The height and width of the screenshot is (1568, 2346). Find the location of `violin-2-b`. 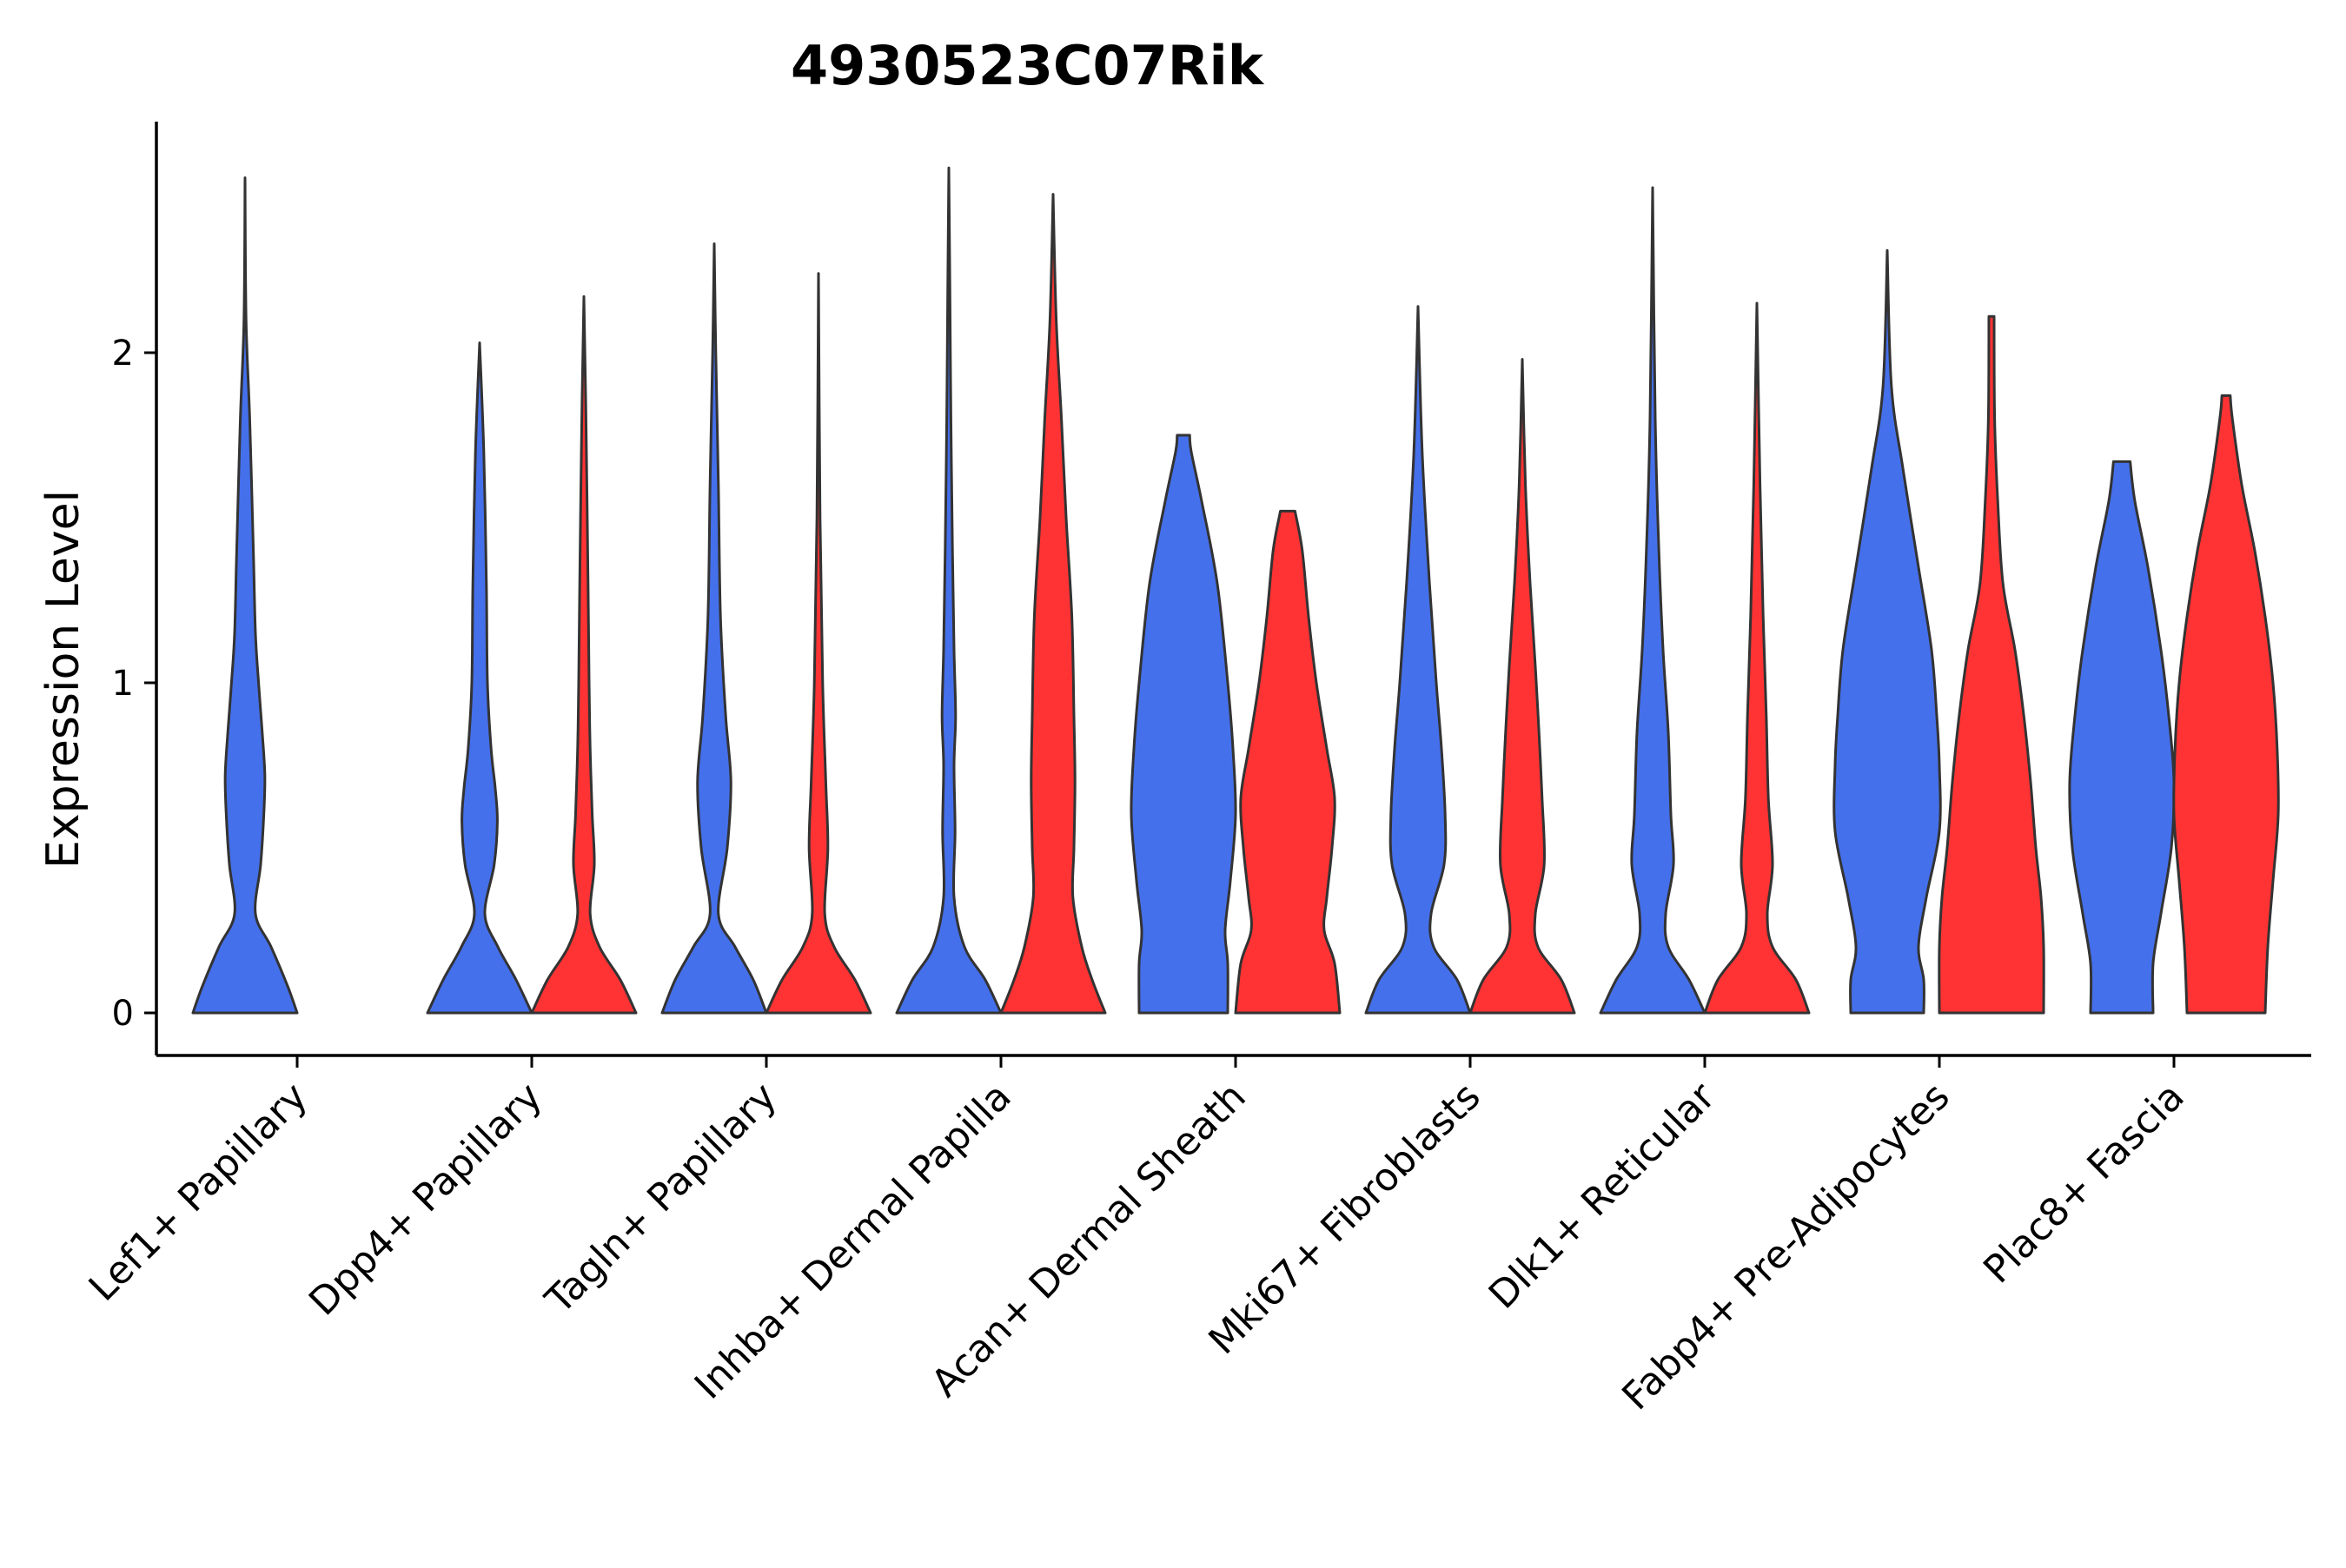

violin-2-b is located at coordinates (584, 654).